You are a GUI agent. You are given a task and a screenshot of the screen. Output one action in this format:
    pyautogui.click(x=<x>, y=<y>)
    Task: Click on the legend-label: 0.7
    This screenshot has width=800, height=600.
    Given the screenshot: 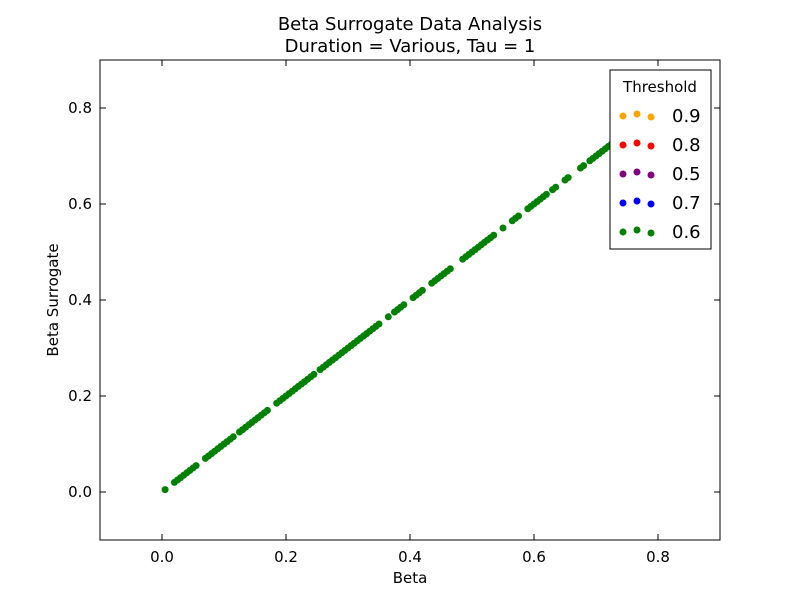 What is the action you would take?
    pyautogui.click(x=686, y=203)
    